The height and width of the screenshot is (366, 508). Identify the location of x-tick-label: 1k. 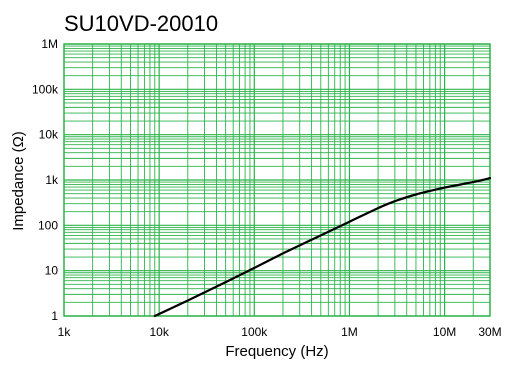
(65, 332).